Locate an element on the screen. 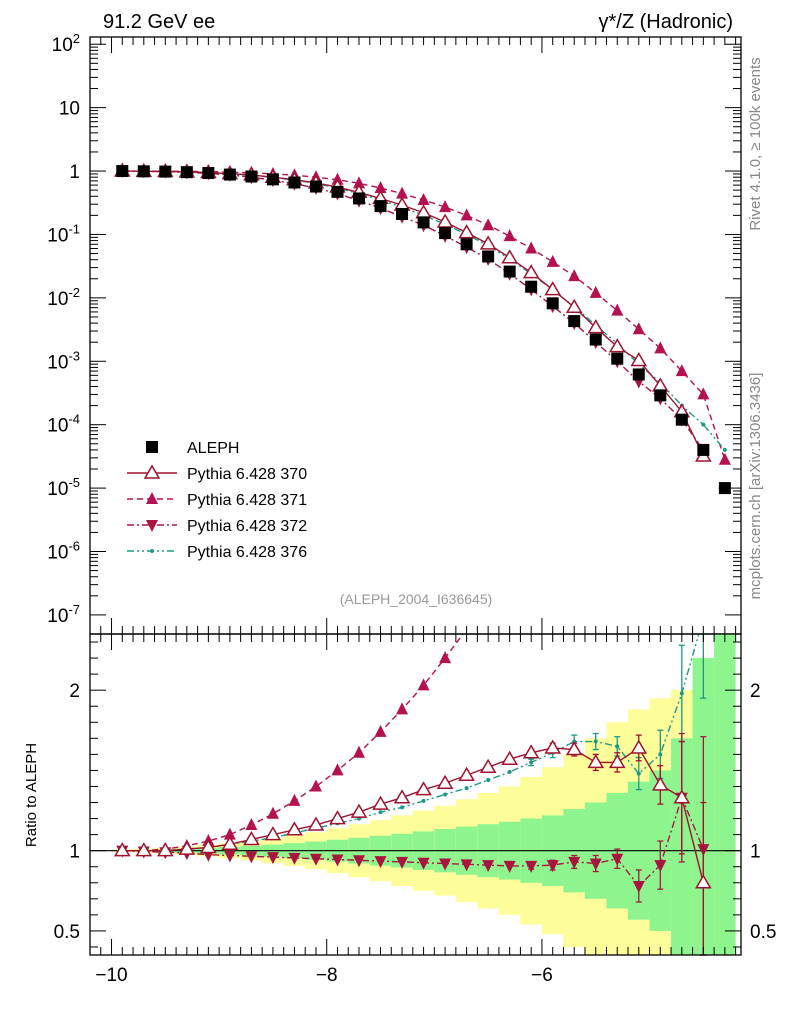 This screenshot has height=1024, width=786. x-tick-label: −6 is located at coordinates (542, 975).